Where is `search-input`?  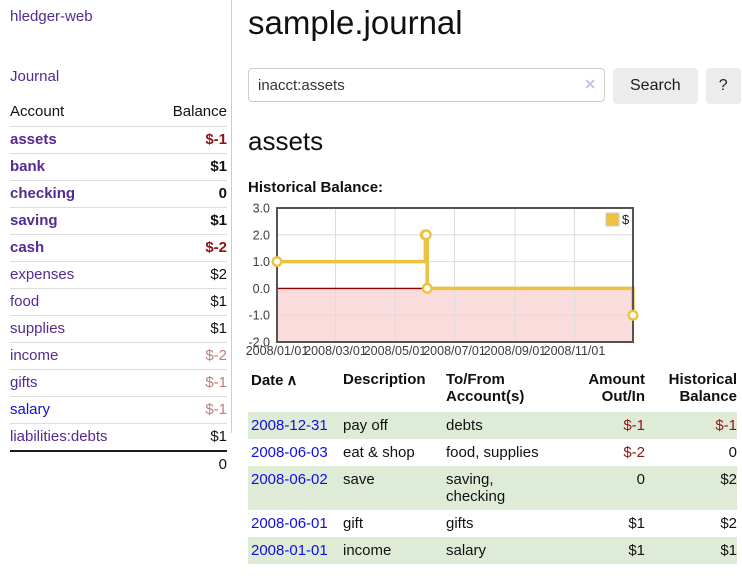
search-input is located at coordinates (426, 85).